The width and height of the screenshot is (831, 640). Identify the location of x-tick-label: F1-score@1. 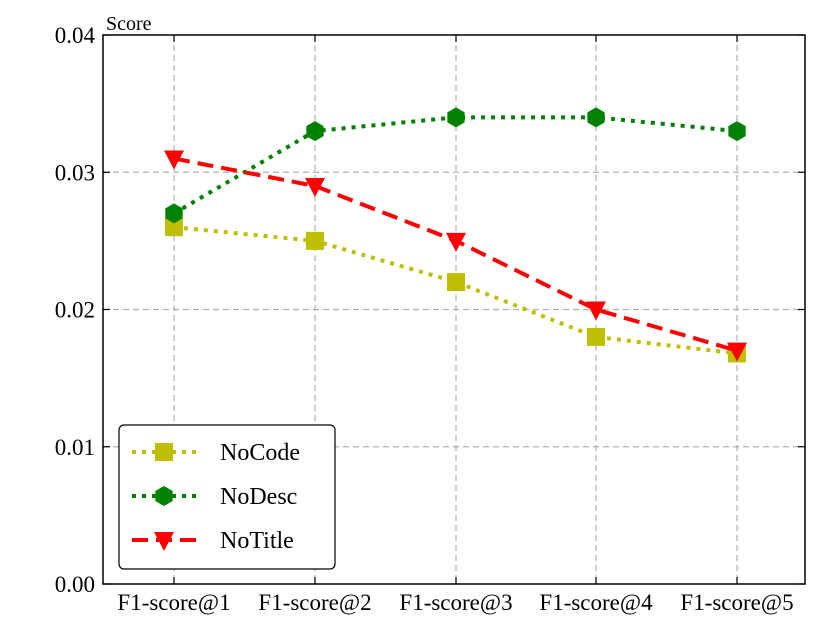
(173, 602).